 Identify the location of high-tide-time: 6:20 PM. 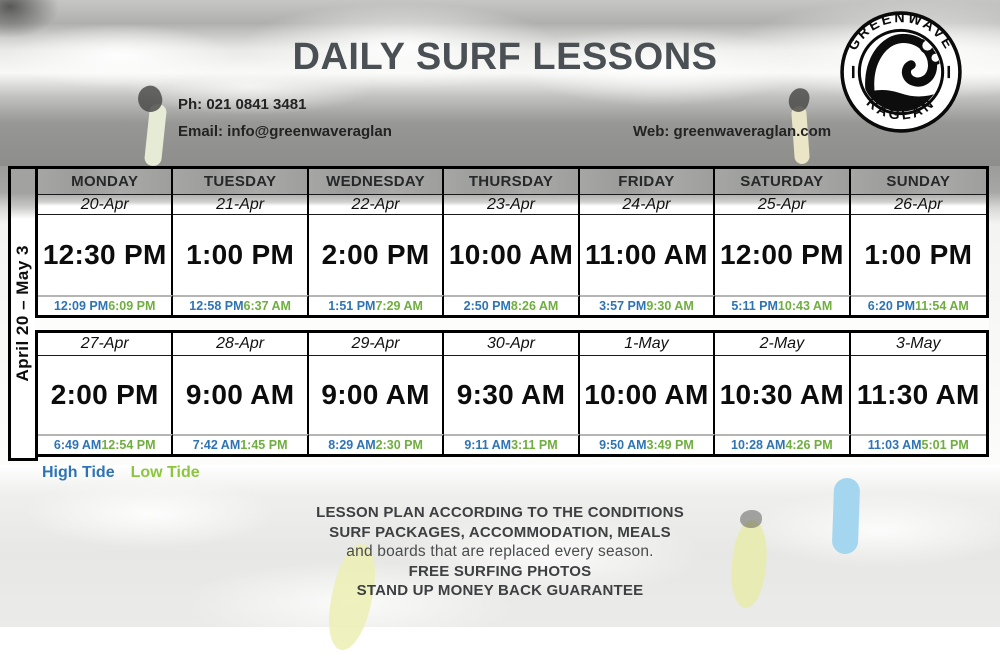
(891, 306).